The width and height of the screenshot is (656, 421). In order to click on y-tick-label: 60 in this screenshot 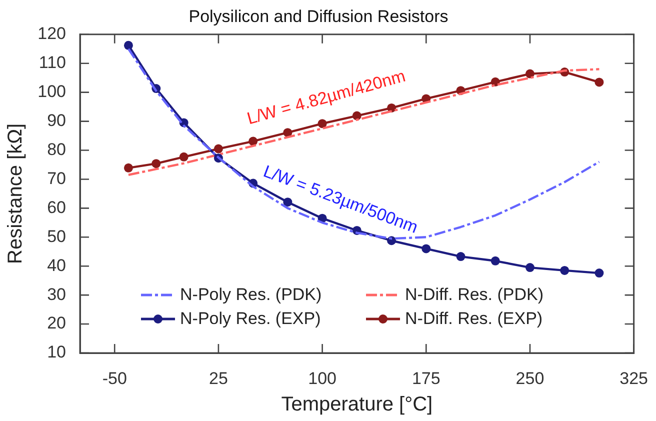, I will do `click(56, 207)`.